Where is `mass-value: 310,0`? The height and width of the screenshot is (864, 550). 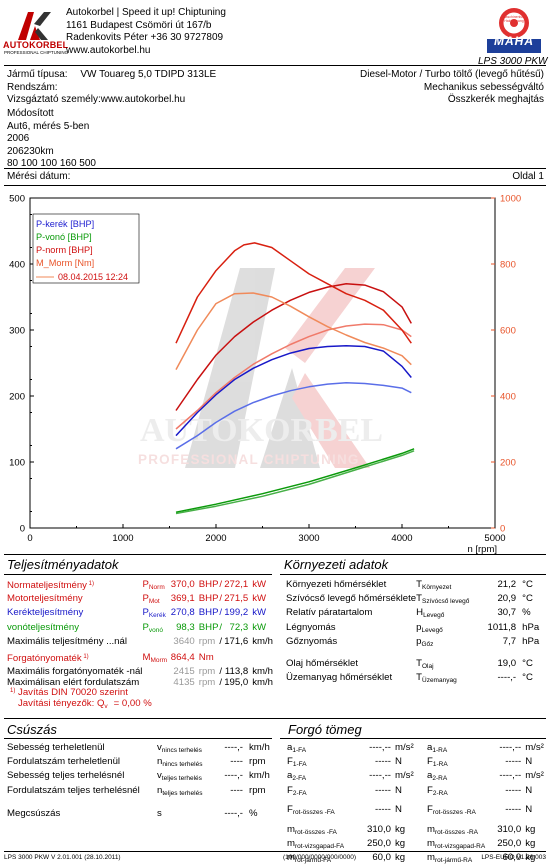 mass-value: 310,0 is located at coordinates (509, 830).